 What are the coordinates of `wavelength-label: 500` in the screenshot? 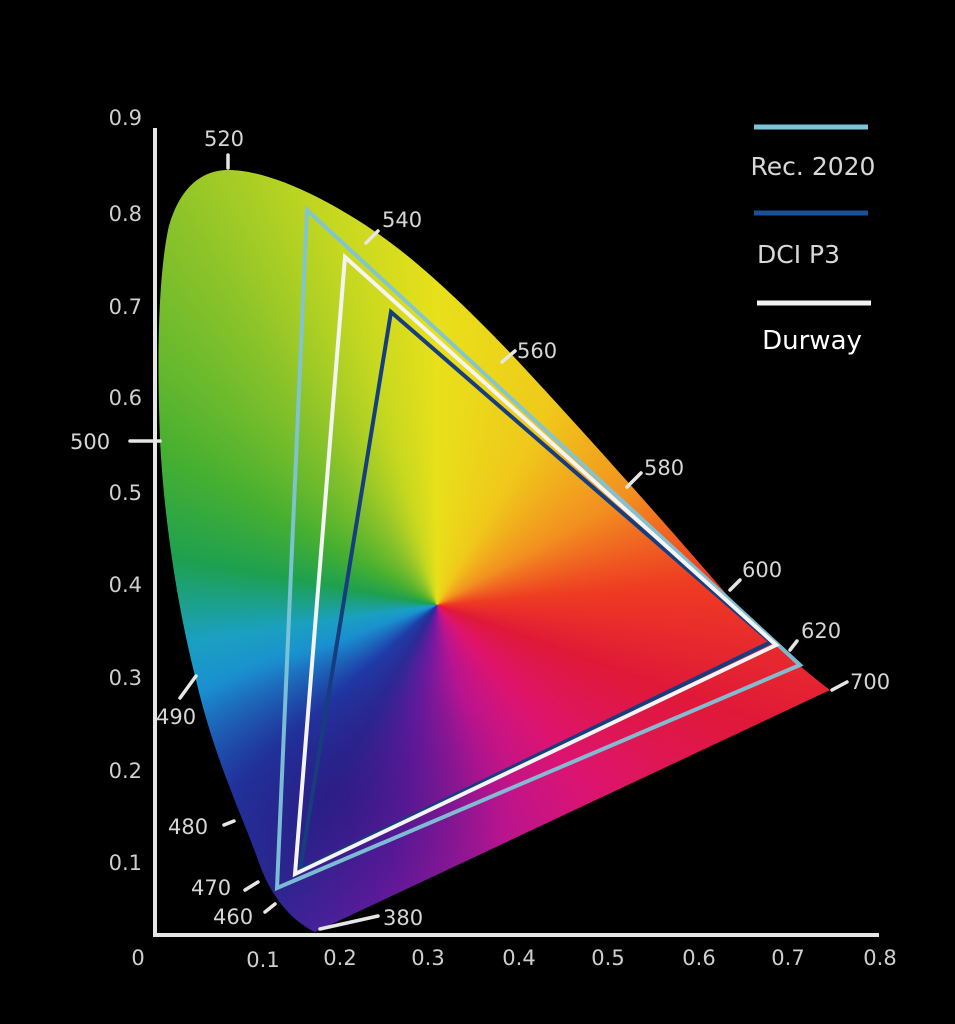 It's located at (90, 442).